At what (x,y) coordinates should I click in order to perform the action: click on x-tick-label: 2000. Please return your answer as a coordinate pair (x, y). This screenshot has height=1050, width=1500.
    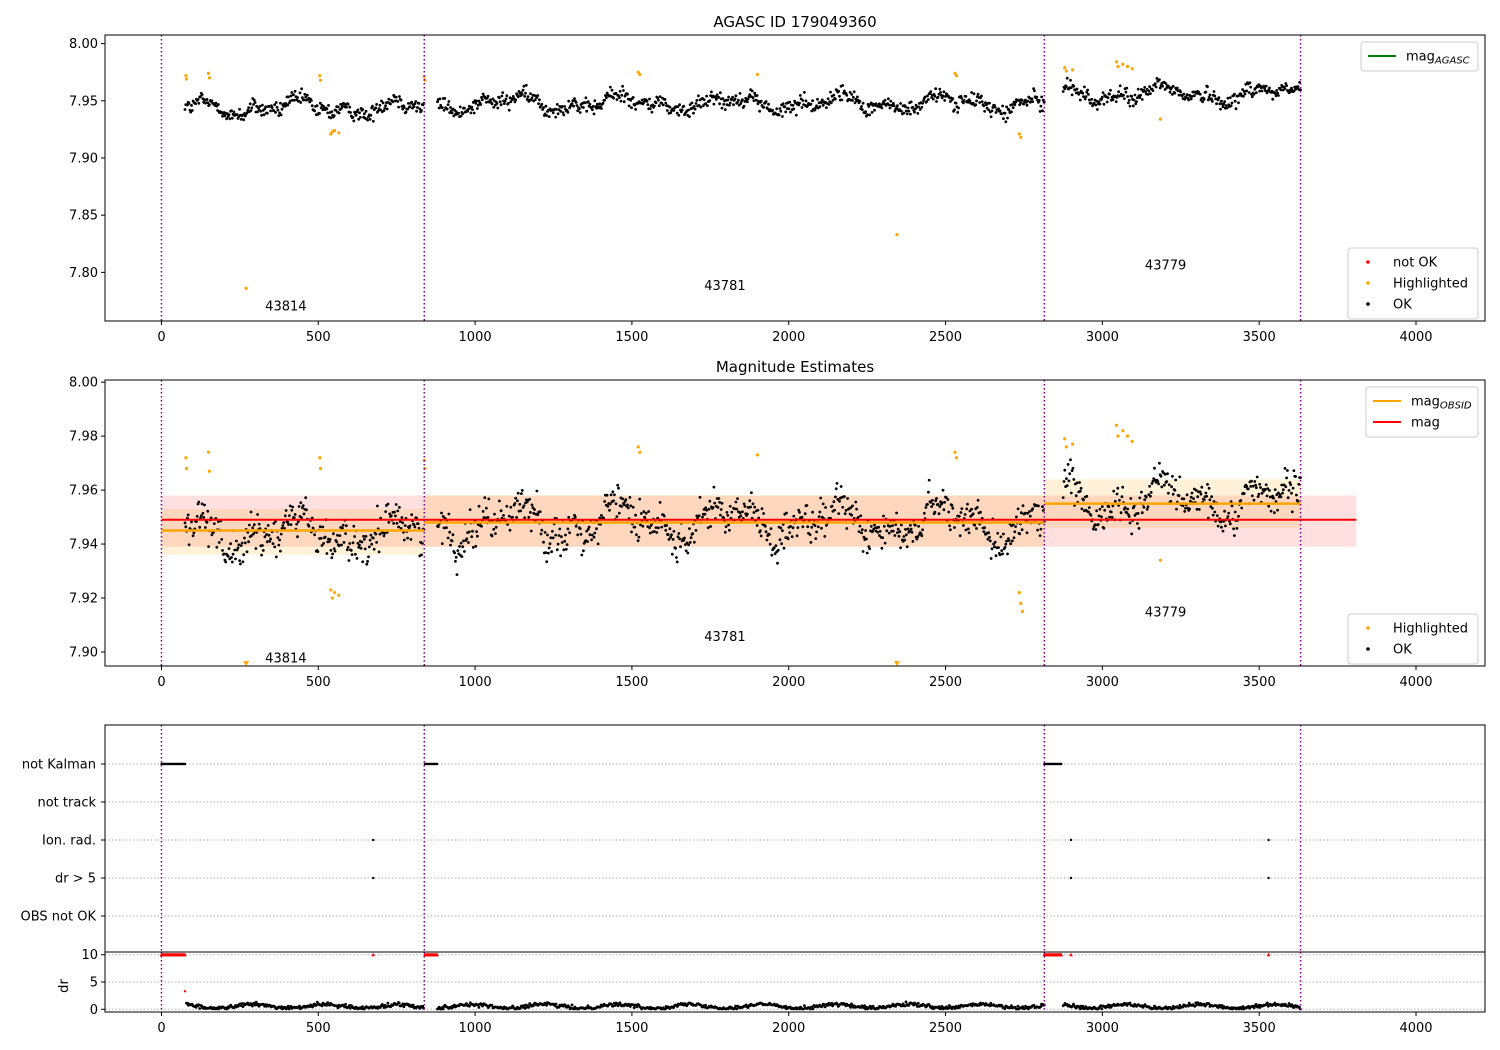
    Looking at the image, I should click on (788, 1028).